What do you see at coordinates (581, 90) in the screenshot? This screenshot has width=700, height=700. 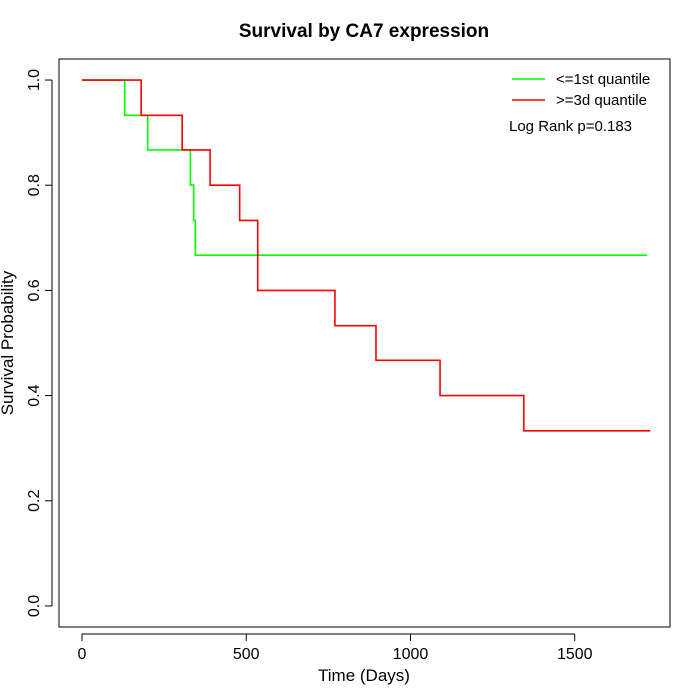 I see `legend: <=1st quantile >=3d quantile` at bounding box center [581, 90].